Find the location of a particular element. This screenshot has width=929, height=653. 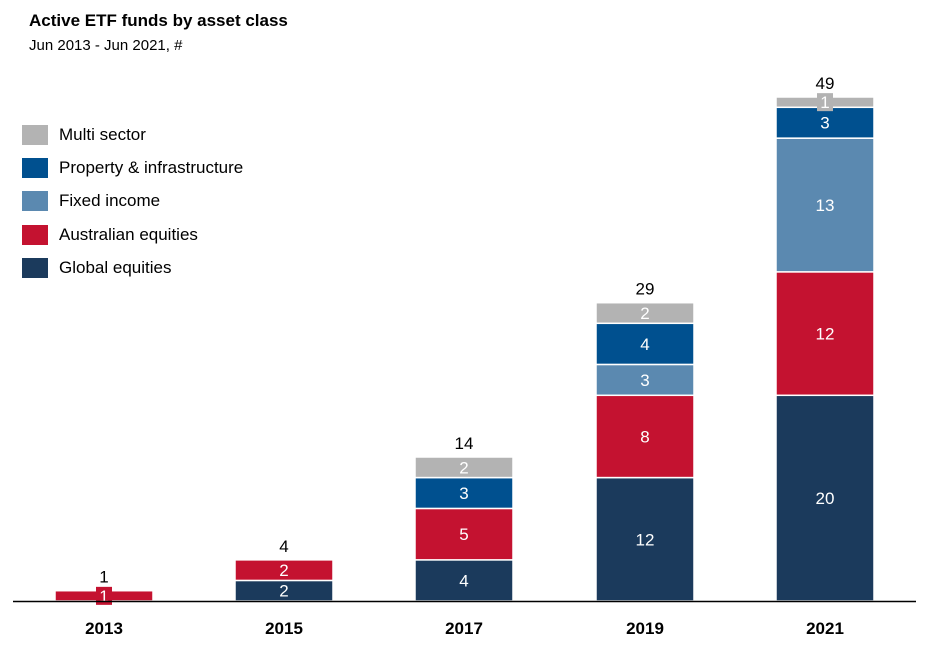

x-tick-label: 2013 is located at coordinates (104, 628).